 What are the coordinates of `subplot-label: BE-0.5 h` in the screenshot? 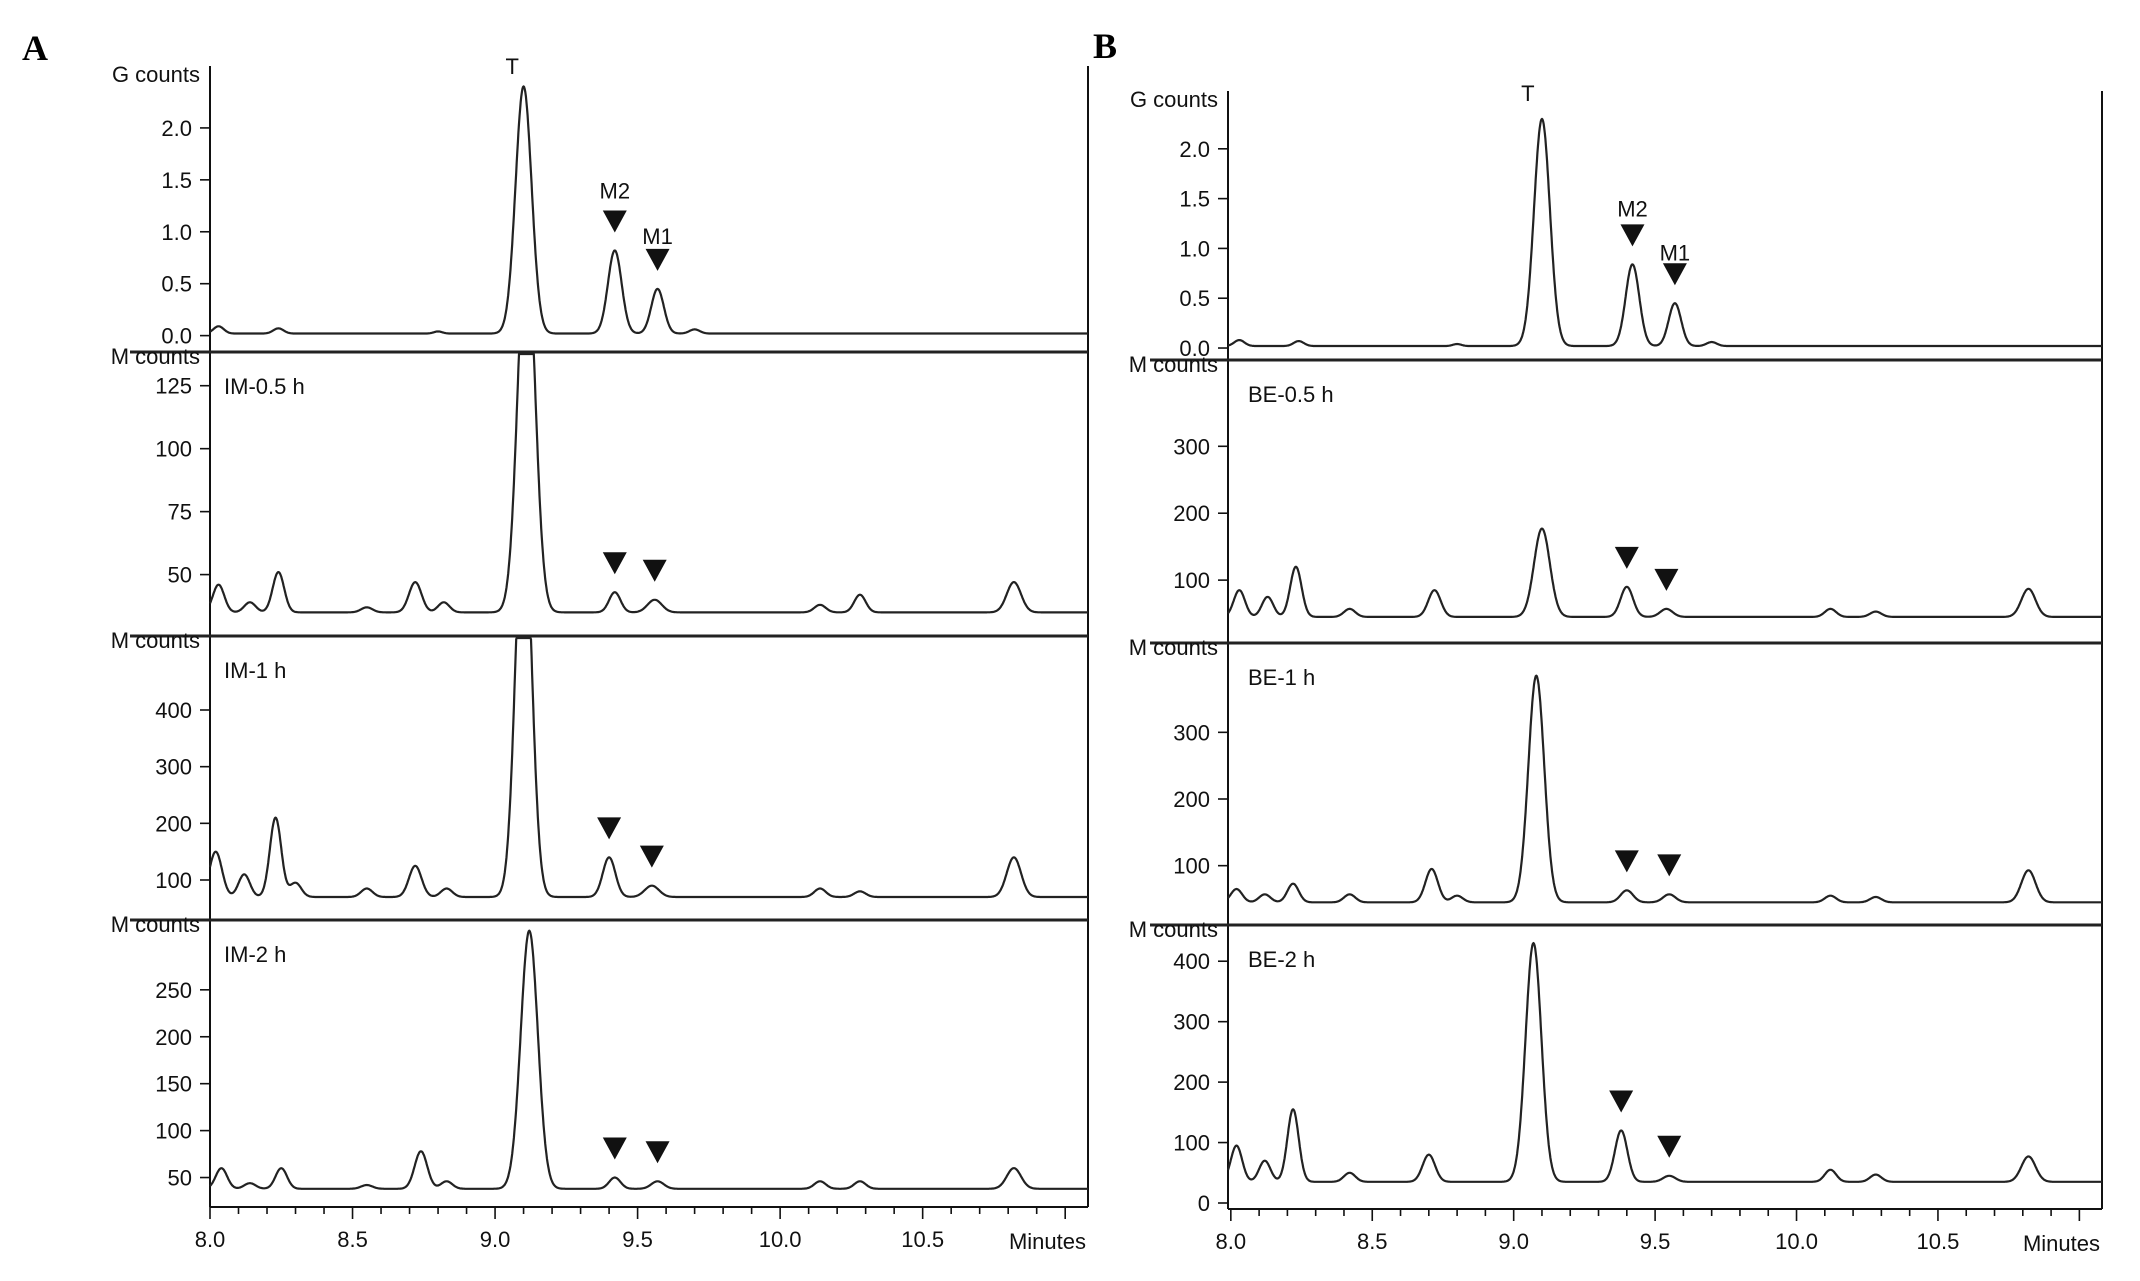 It's located at (1291, 394).